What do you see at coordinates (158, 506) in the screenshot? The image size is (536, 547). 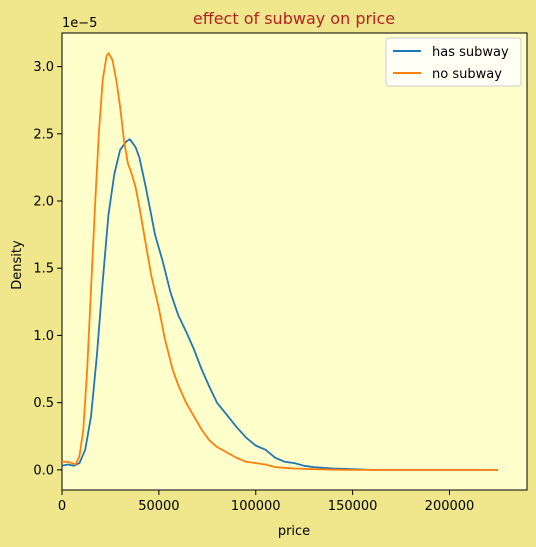 I see `x-tick-label: 50000` at bounding box center [158, 506].